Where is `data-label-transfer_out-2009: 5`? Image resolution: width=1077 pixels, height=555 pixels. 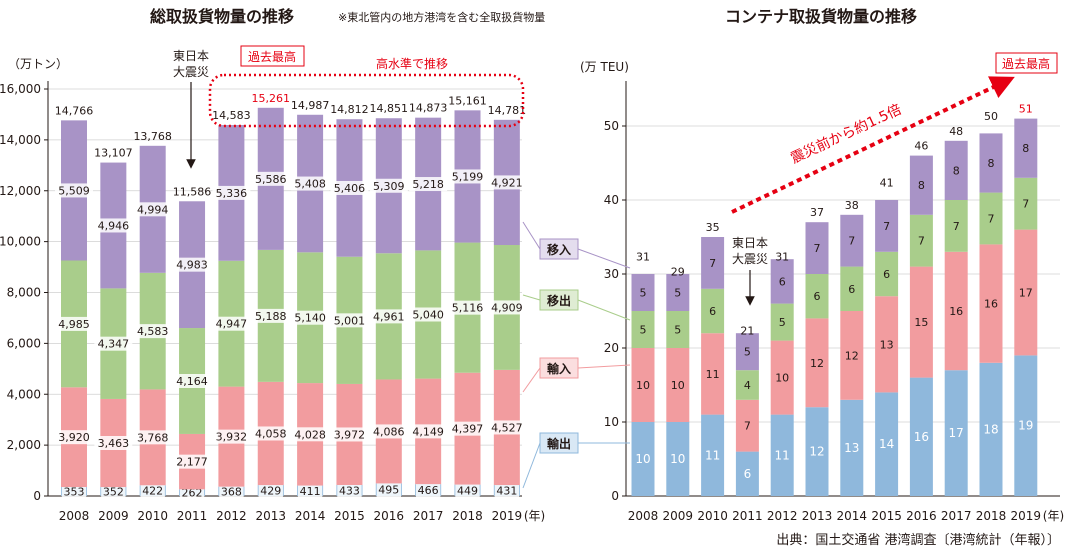
data-label-transfer_out-2009: 5 is located at coordinates (677, 330).